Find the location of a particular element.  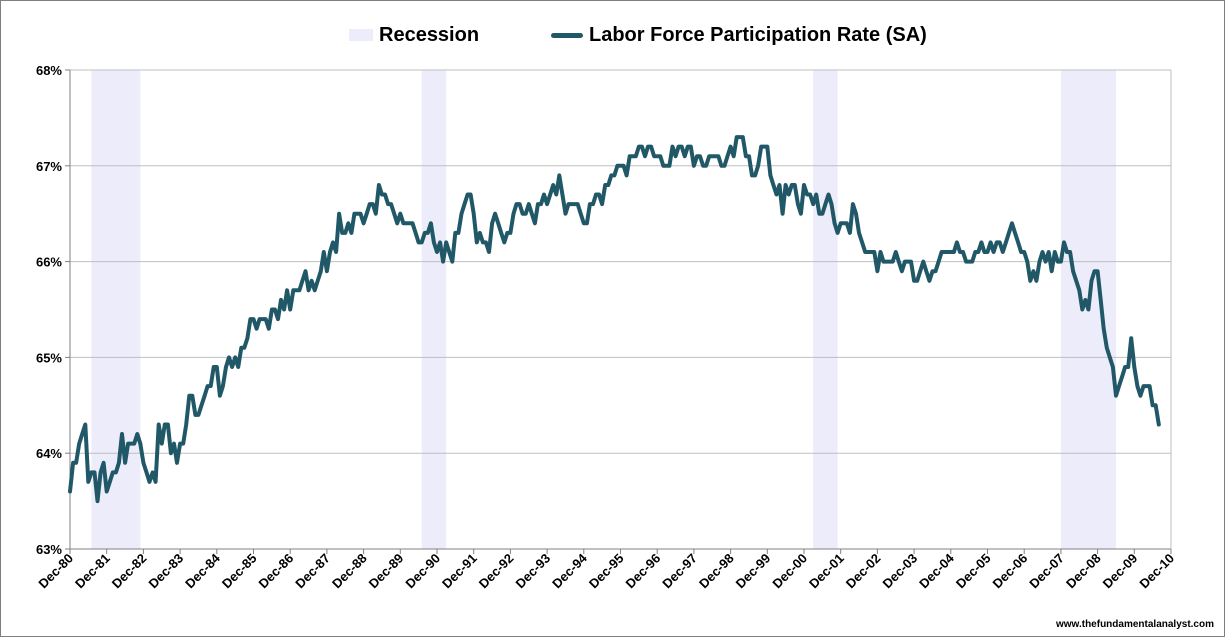

x-tick-label: Dec-08 is located at coordinates (1083, 571).